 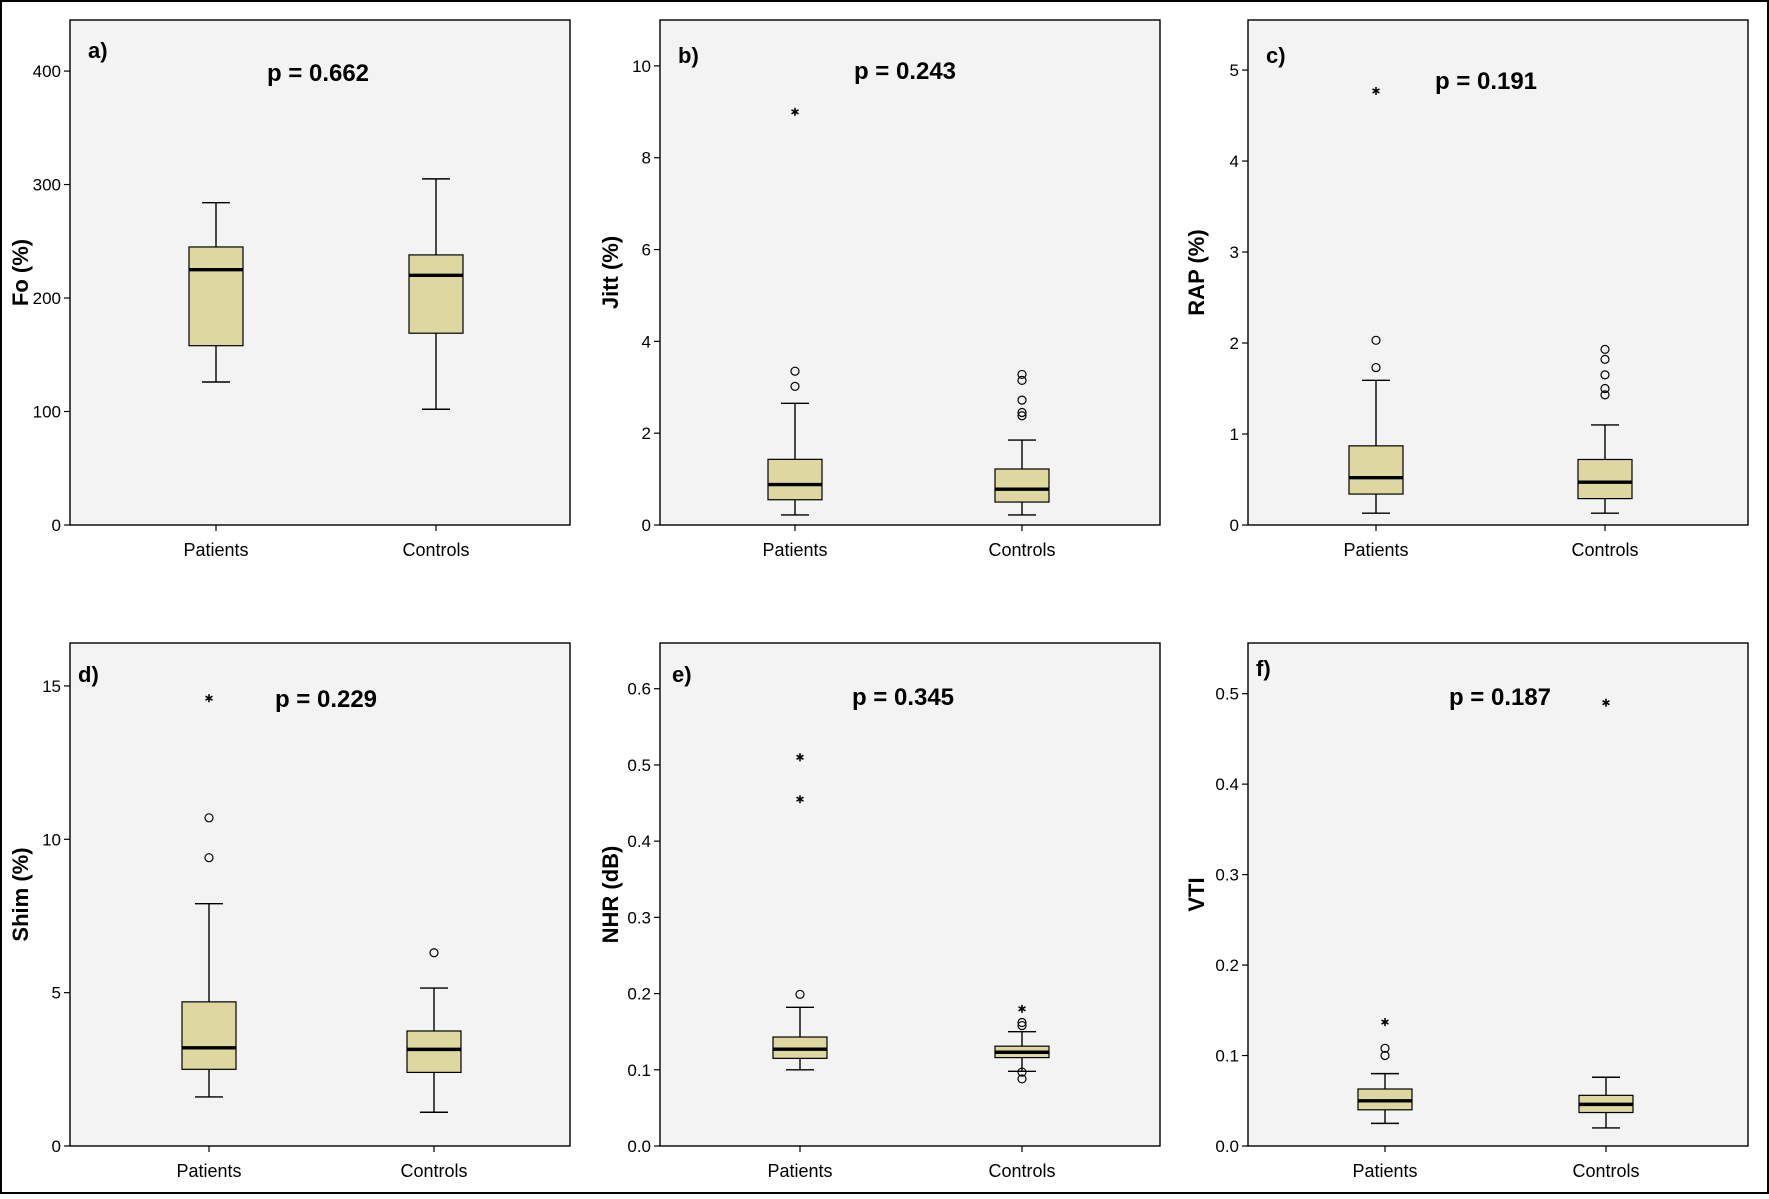 I want to click on y-tick-label: 0.6, so click(x=639, y=689).